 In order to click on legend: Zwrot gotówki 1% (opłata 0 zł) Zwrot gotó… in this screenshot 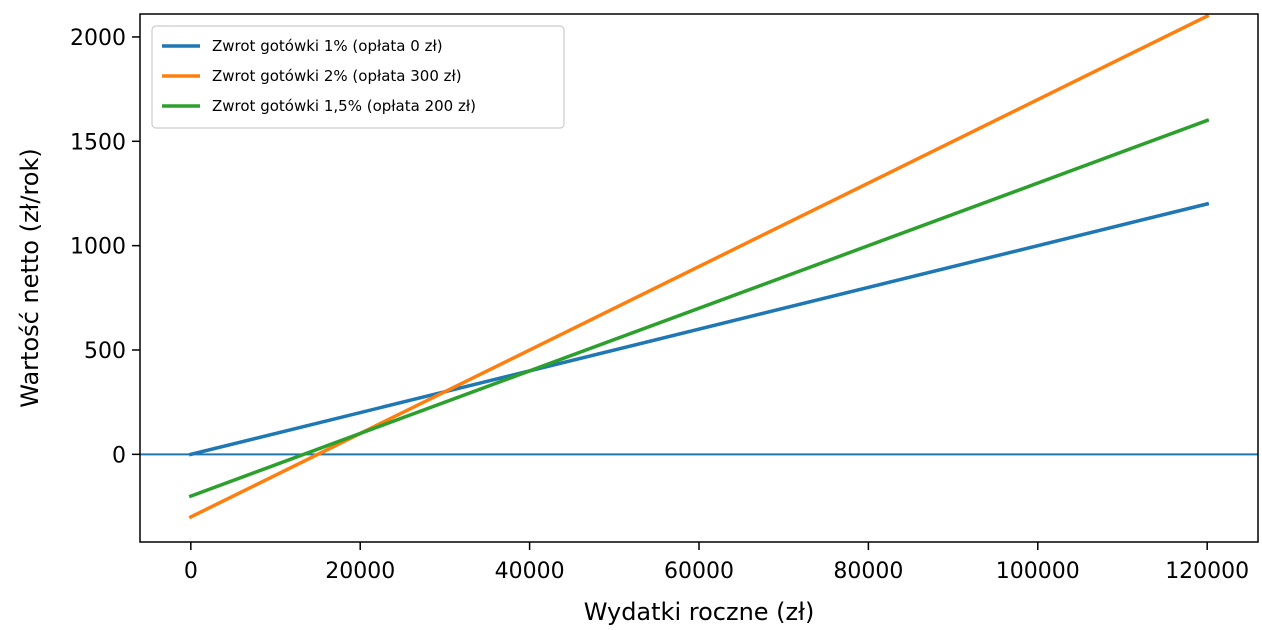, I will do `click(358, 77)`.